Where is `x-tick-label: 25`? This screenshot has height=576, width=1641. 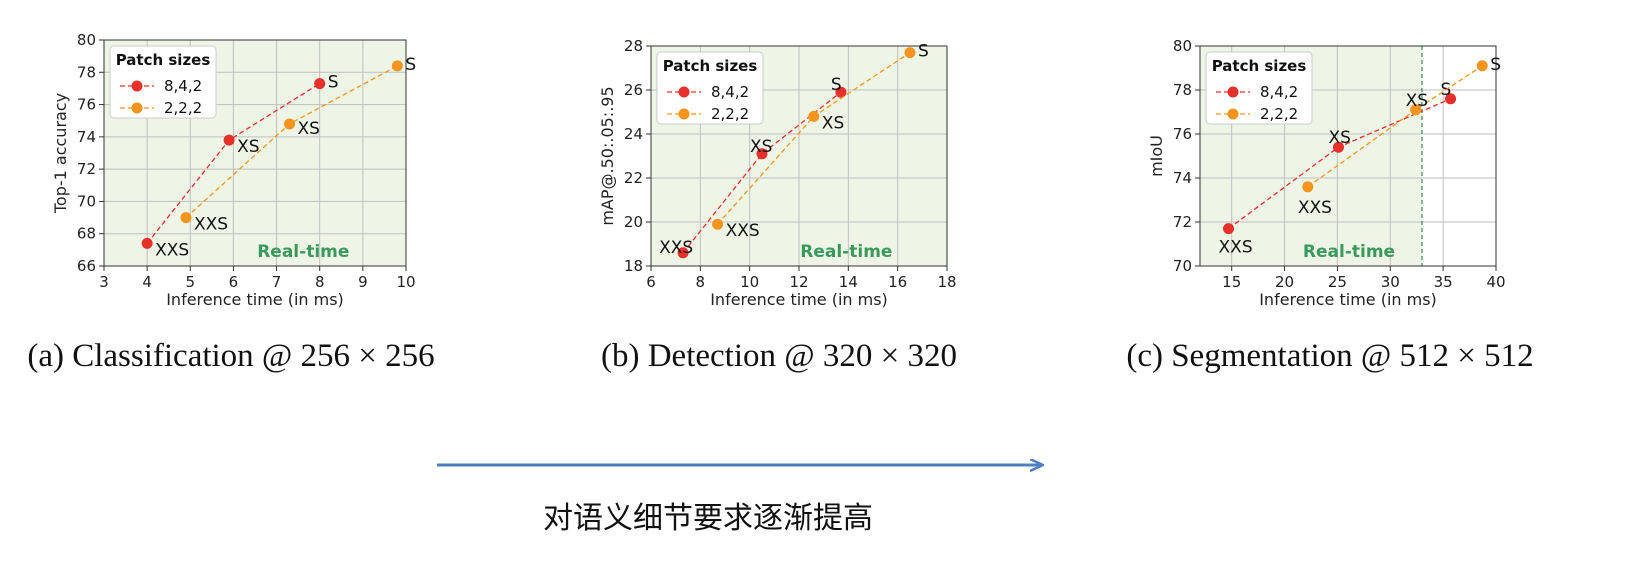
x-tick-label: 25 is located at coordinates (1337, 282).